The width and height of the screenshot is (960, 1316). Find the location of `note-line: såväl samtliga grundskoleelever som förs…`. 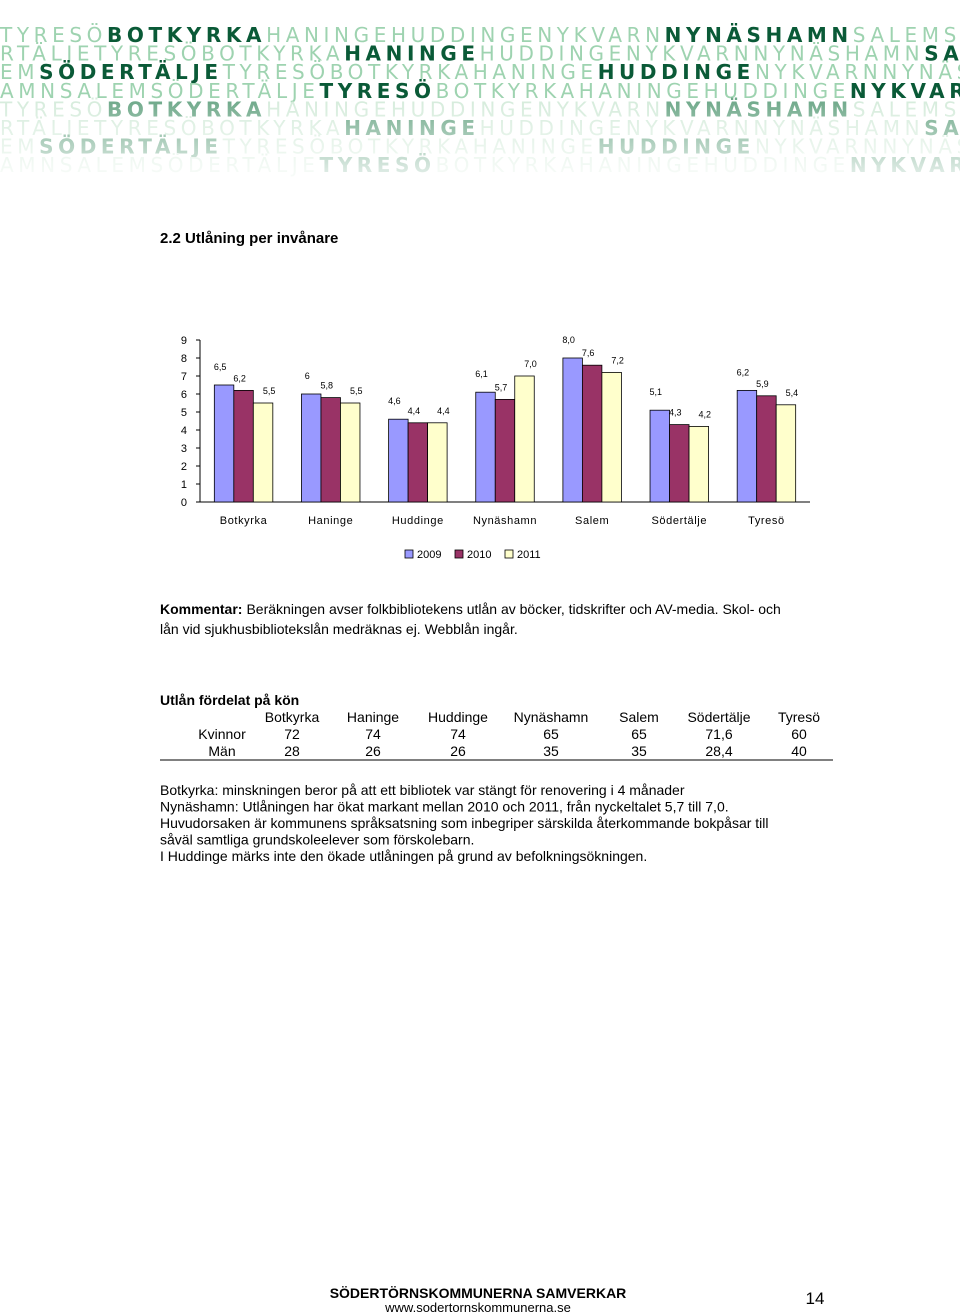

note-line: såväl samtliga grundskoleelever som förs… is located at coordinates (317, 840).